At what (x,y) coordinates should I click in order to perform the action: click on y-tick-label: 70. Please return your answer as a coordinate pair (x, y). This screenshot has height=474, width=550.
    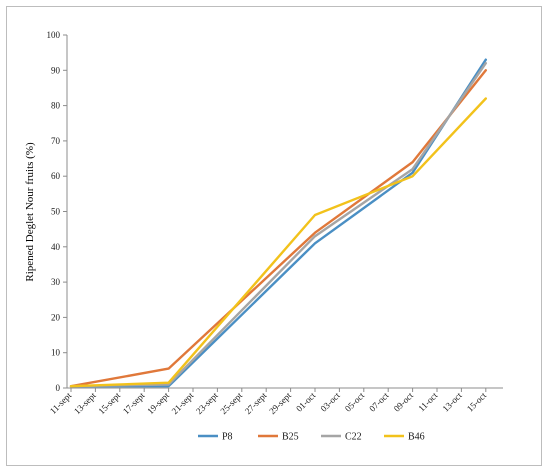
    Looking at the image, I should click on (56, 141).